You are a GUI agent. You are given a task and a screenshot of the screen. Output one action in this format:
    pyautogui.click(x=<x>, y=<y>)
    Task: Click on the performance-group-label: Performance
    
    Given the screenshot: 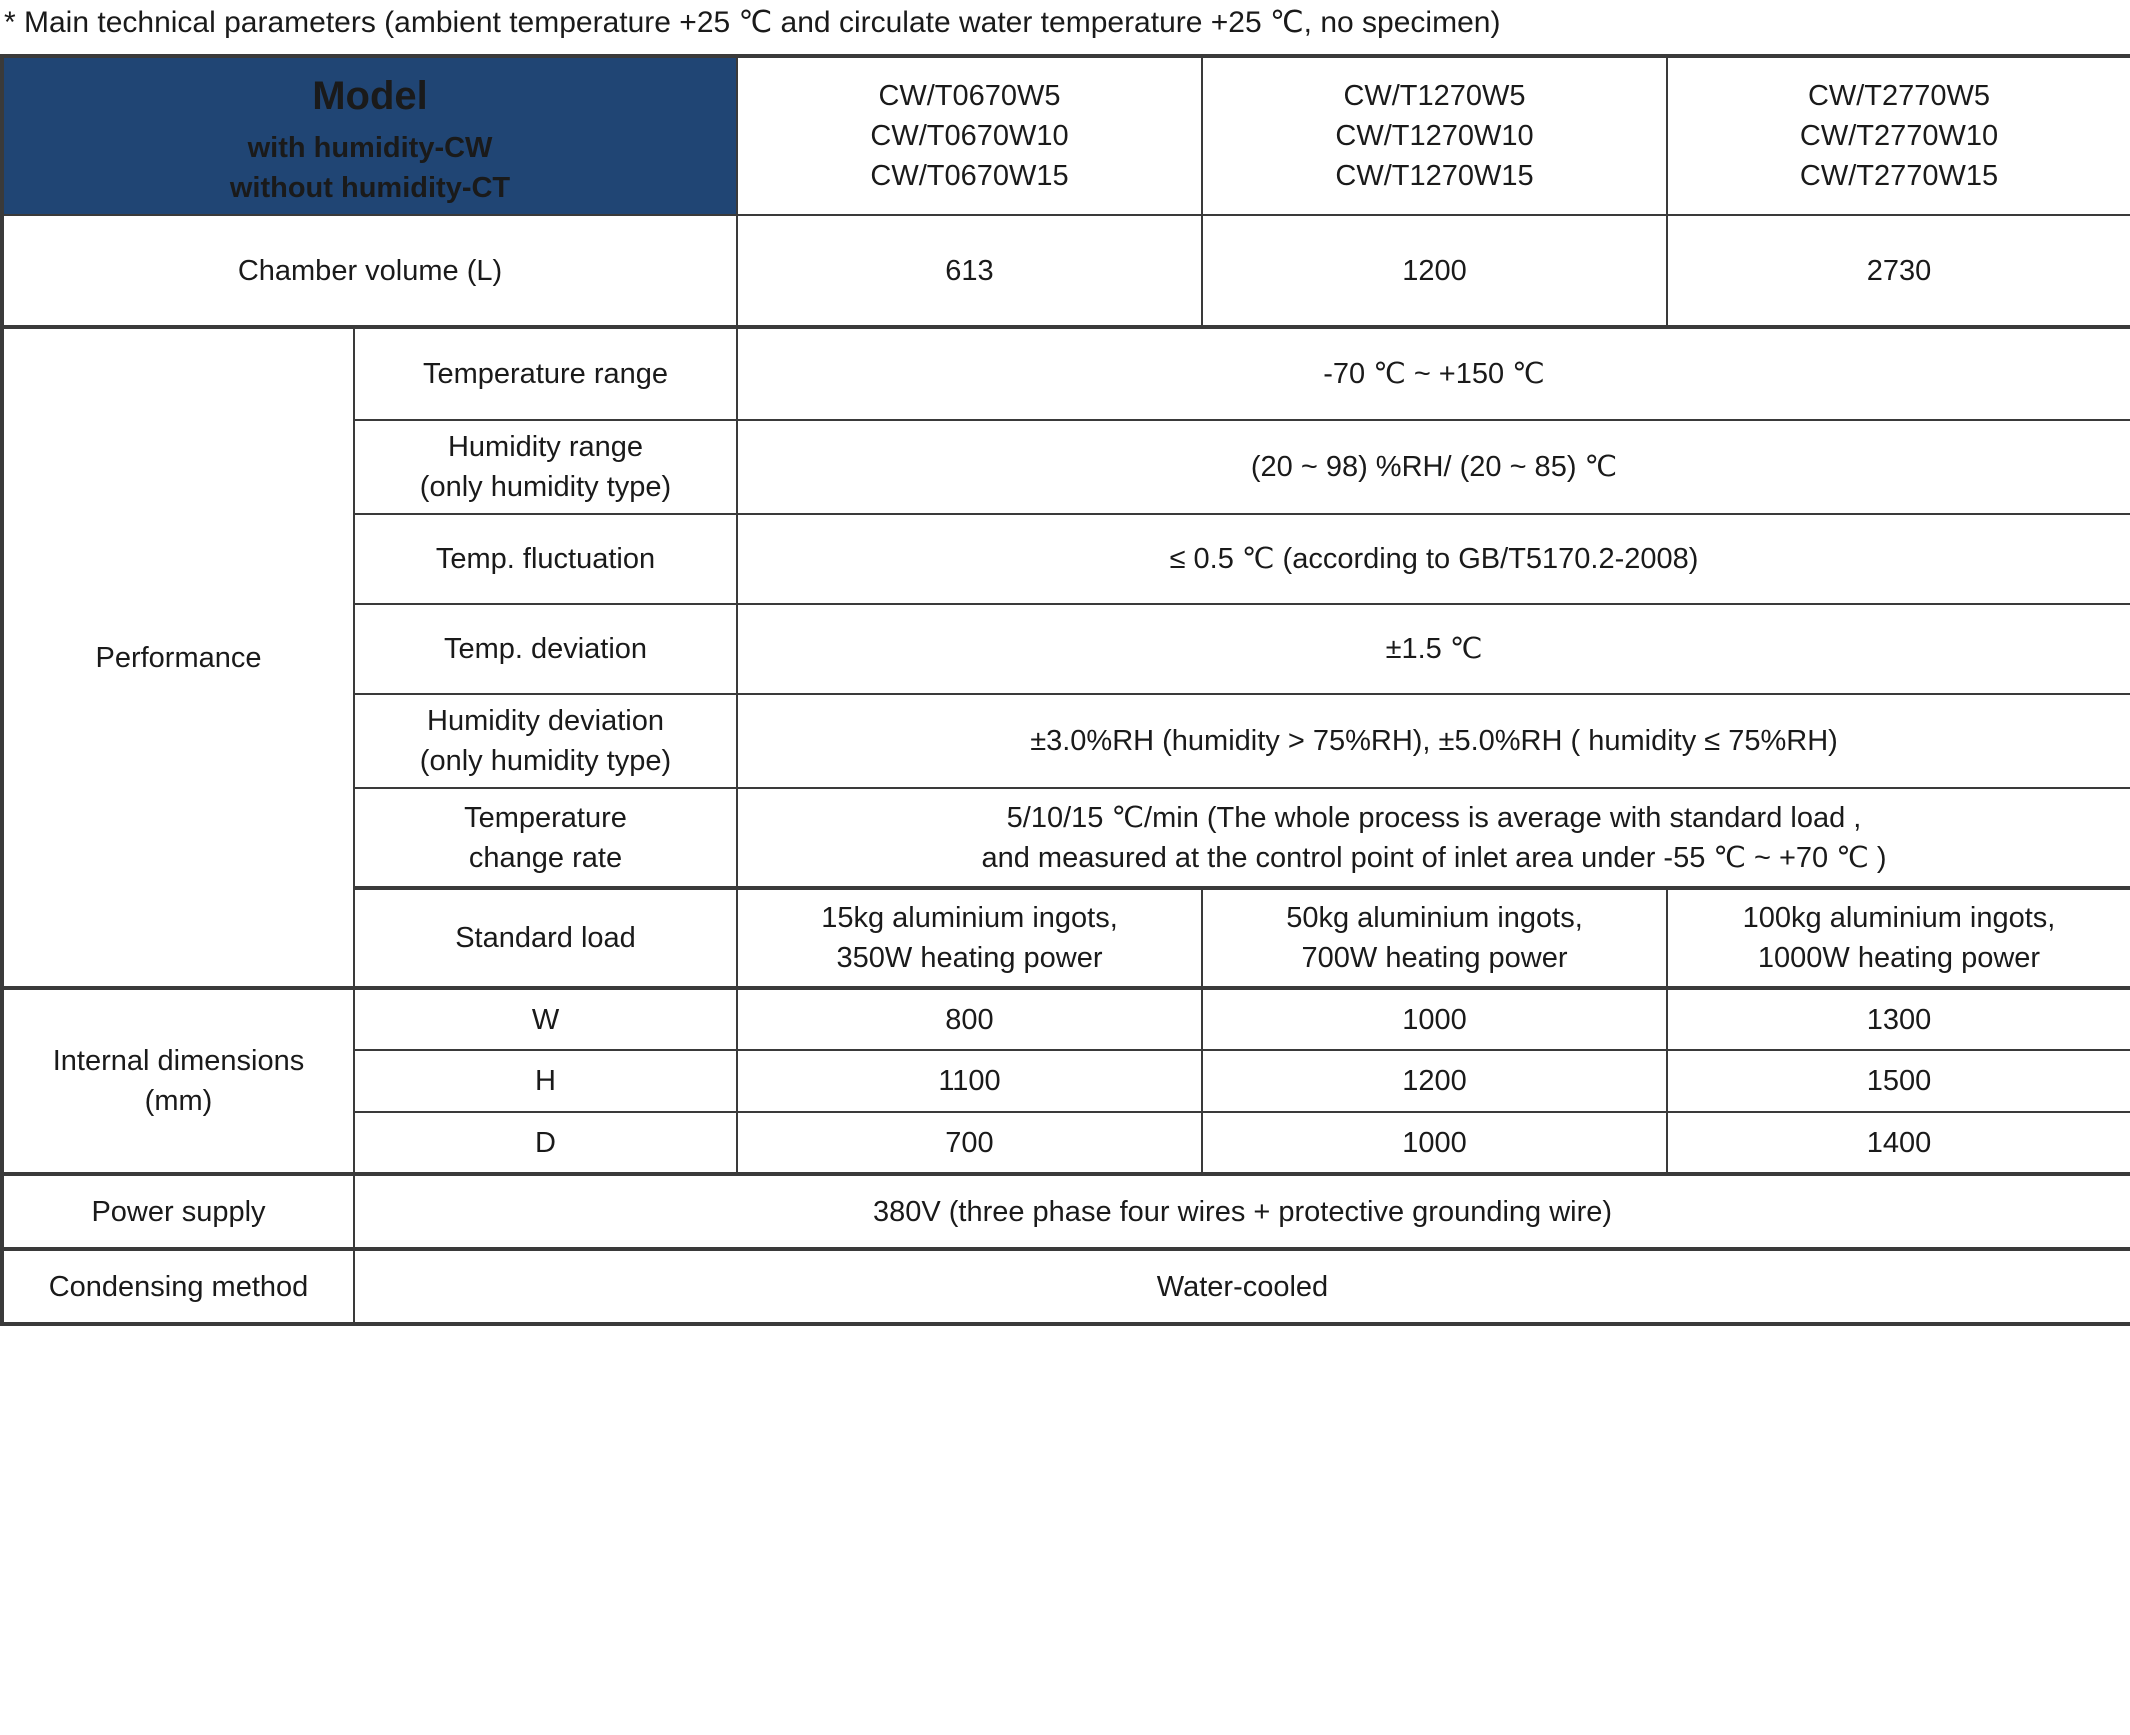 What is the action you would take?
    pyautogui.click(x=178, y=657)
    